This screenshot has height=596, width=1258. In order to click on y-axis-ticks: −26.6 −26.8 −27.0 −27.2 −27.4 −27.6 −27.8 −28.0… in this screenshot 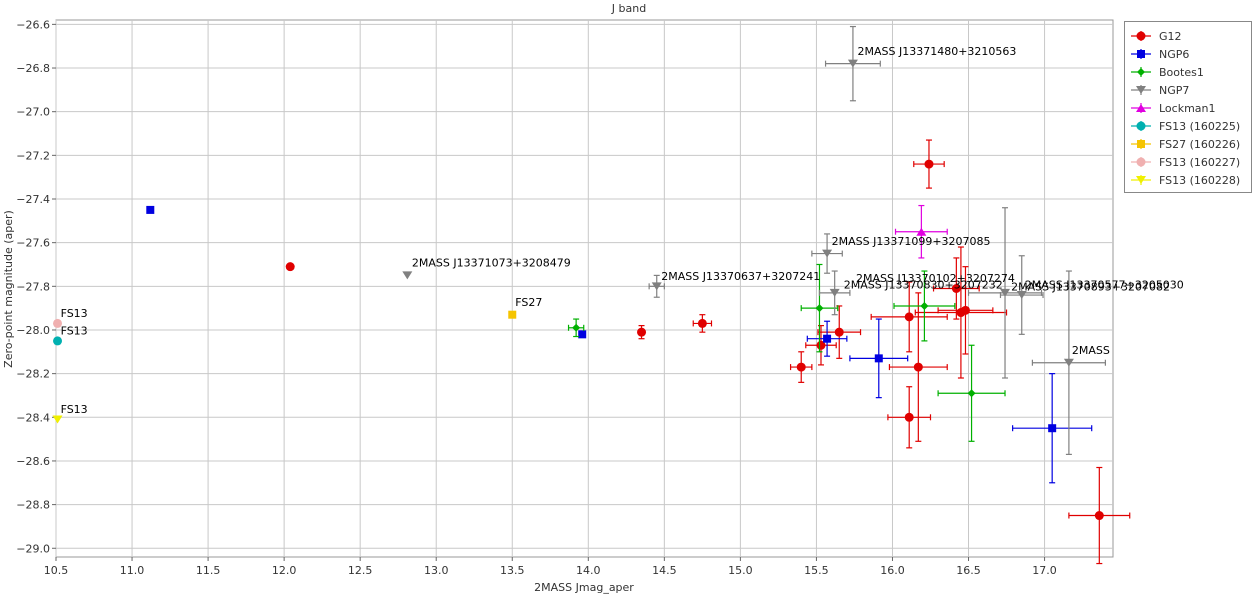, I will do `click(36, 286)`.